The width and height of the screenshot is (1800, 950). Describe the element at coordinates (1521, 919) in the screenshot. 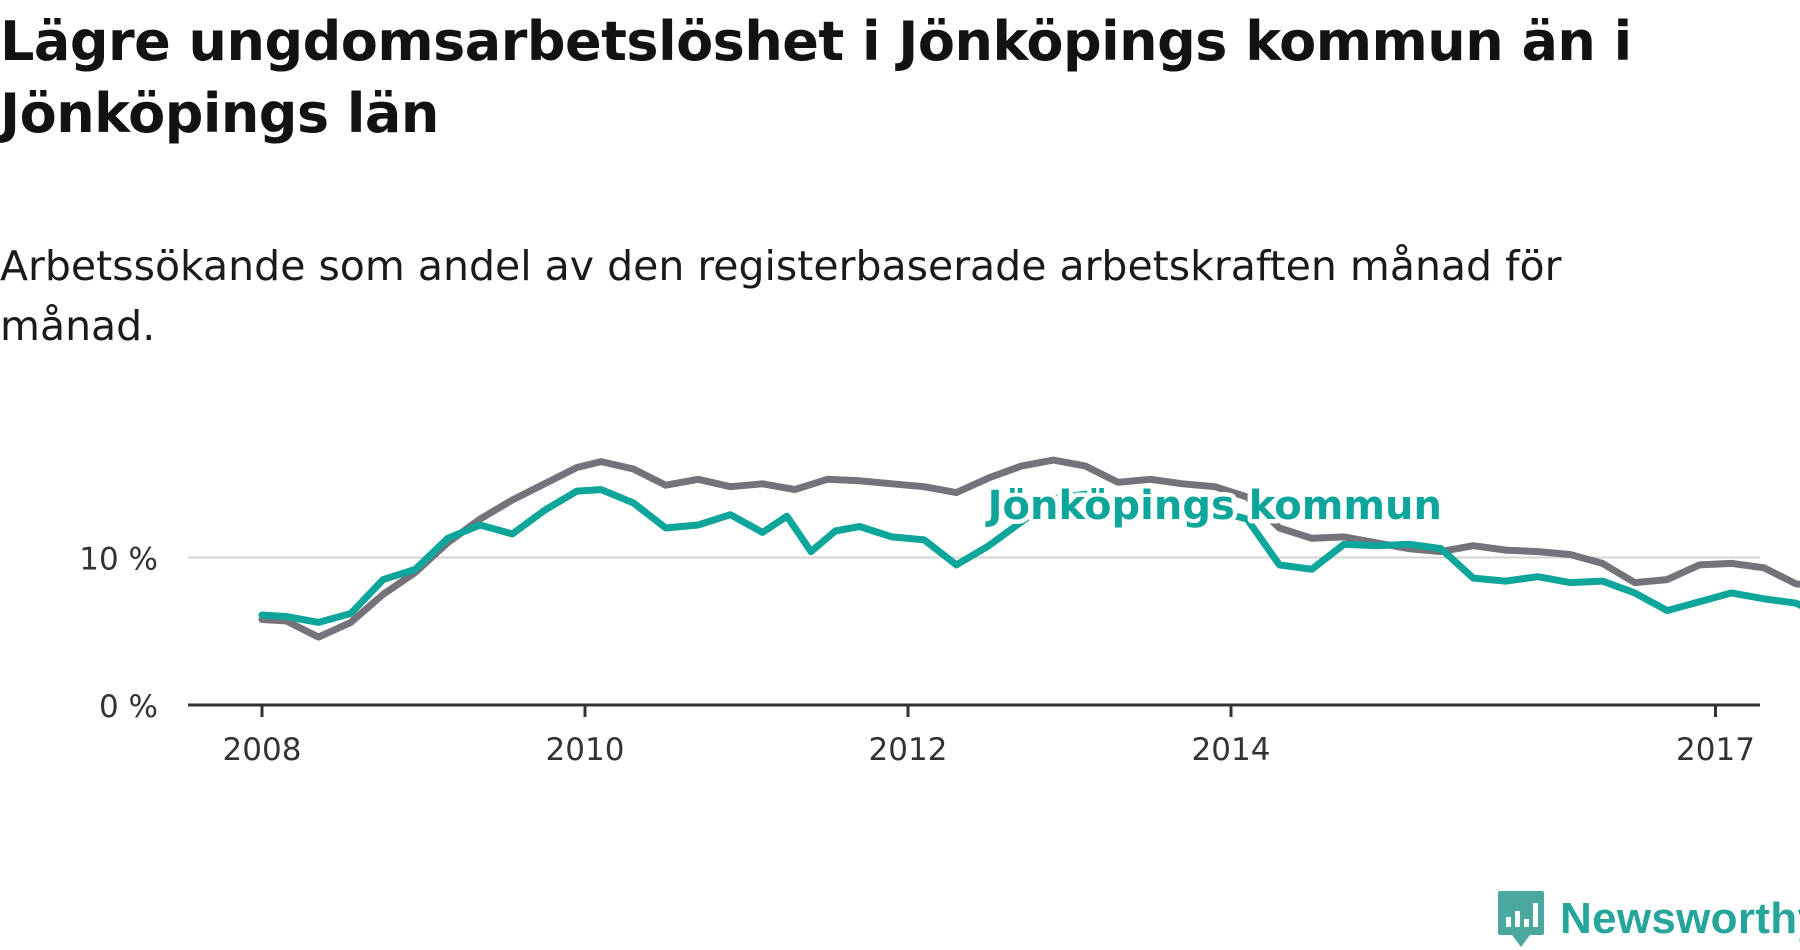

I see `newsworthy-logo-icon` at that location.